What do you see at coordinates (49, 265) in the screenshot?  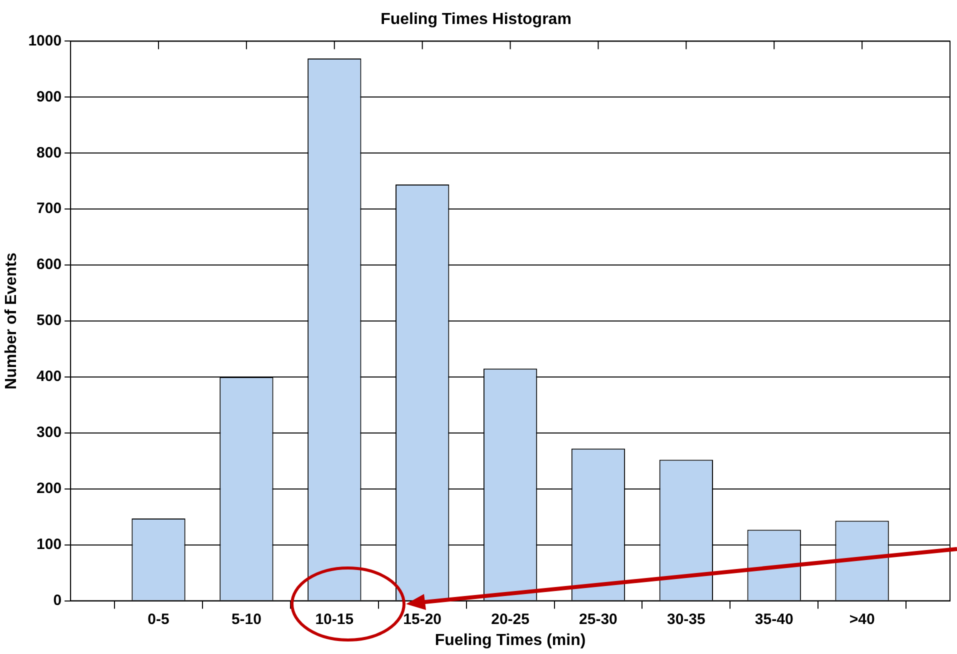 I see `y-tick-label: 600` at bounding box center [49, 265].